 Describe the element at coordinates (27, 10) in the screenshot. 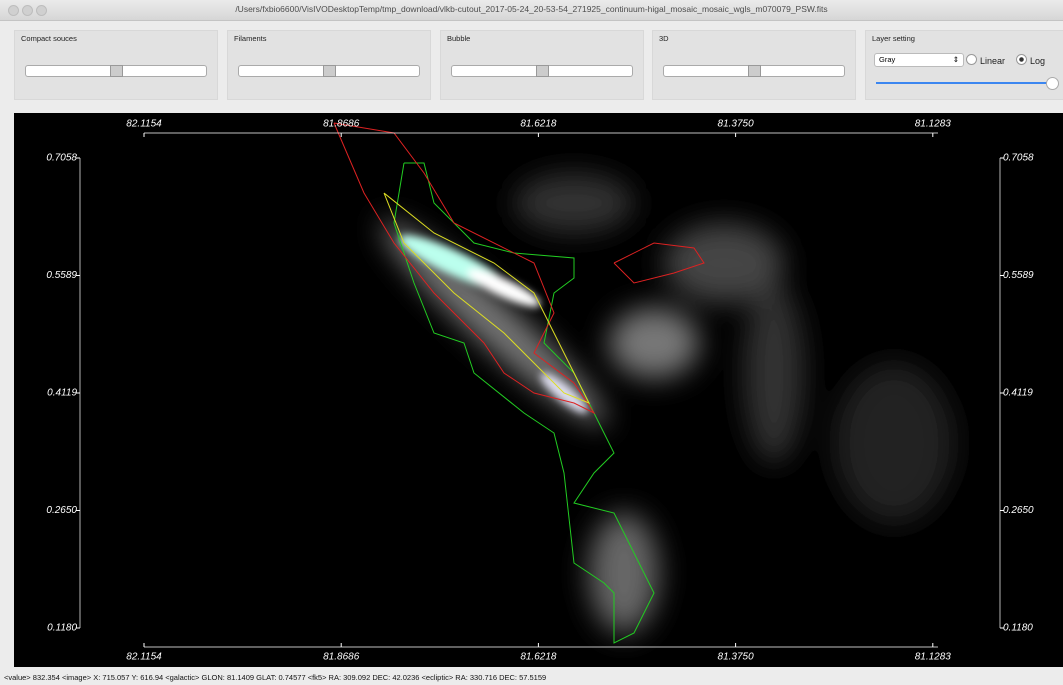

I see `minimize-button` at that location.